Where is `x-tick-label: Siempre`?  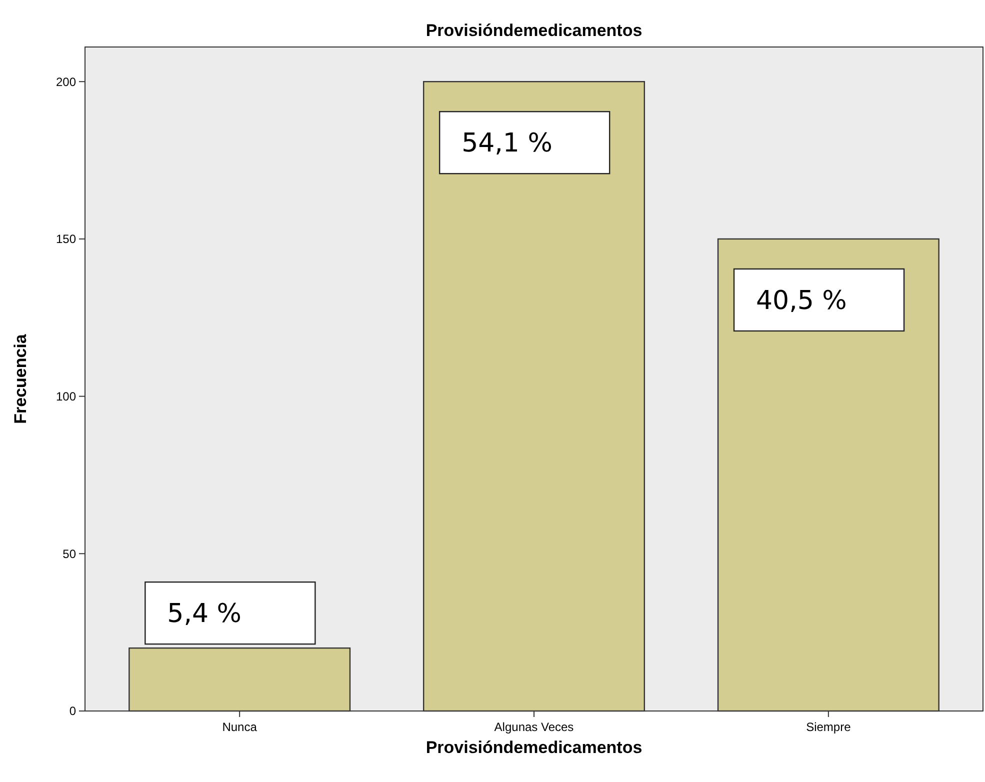 x-tick-label: Siempre is located at coordinates (829, 727).